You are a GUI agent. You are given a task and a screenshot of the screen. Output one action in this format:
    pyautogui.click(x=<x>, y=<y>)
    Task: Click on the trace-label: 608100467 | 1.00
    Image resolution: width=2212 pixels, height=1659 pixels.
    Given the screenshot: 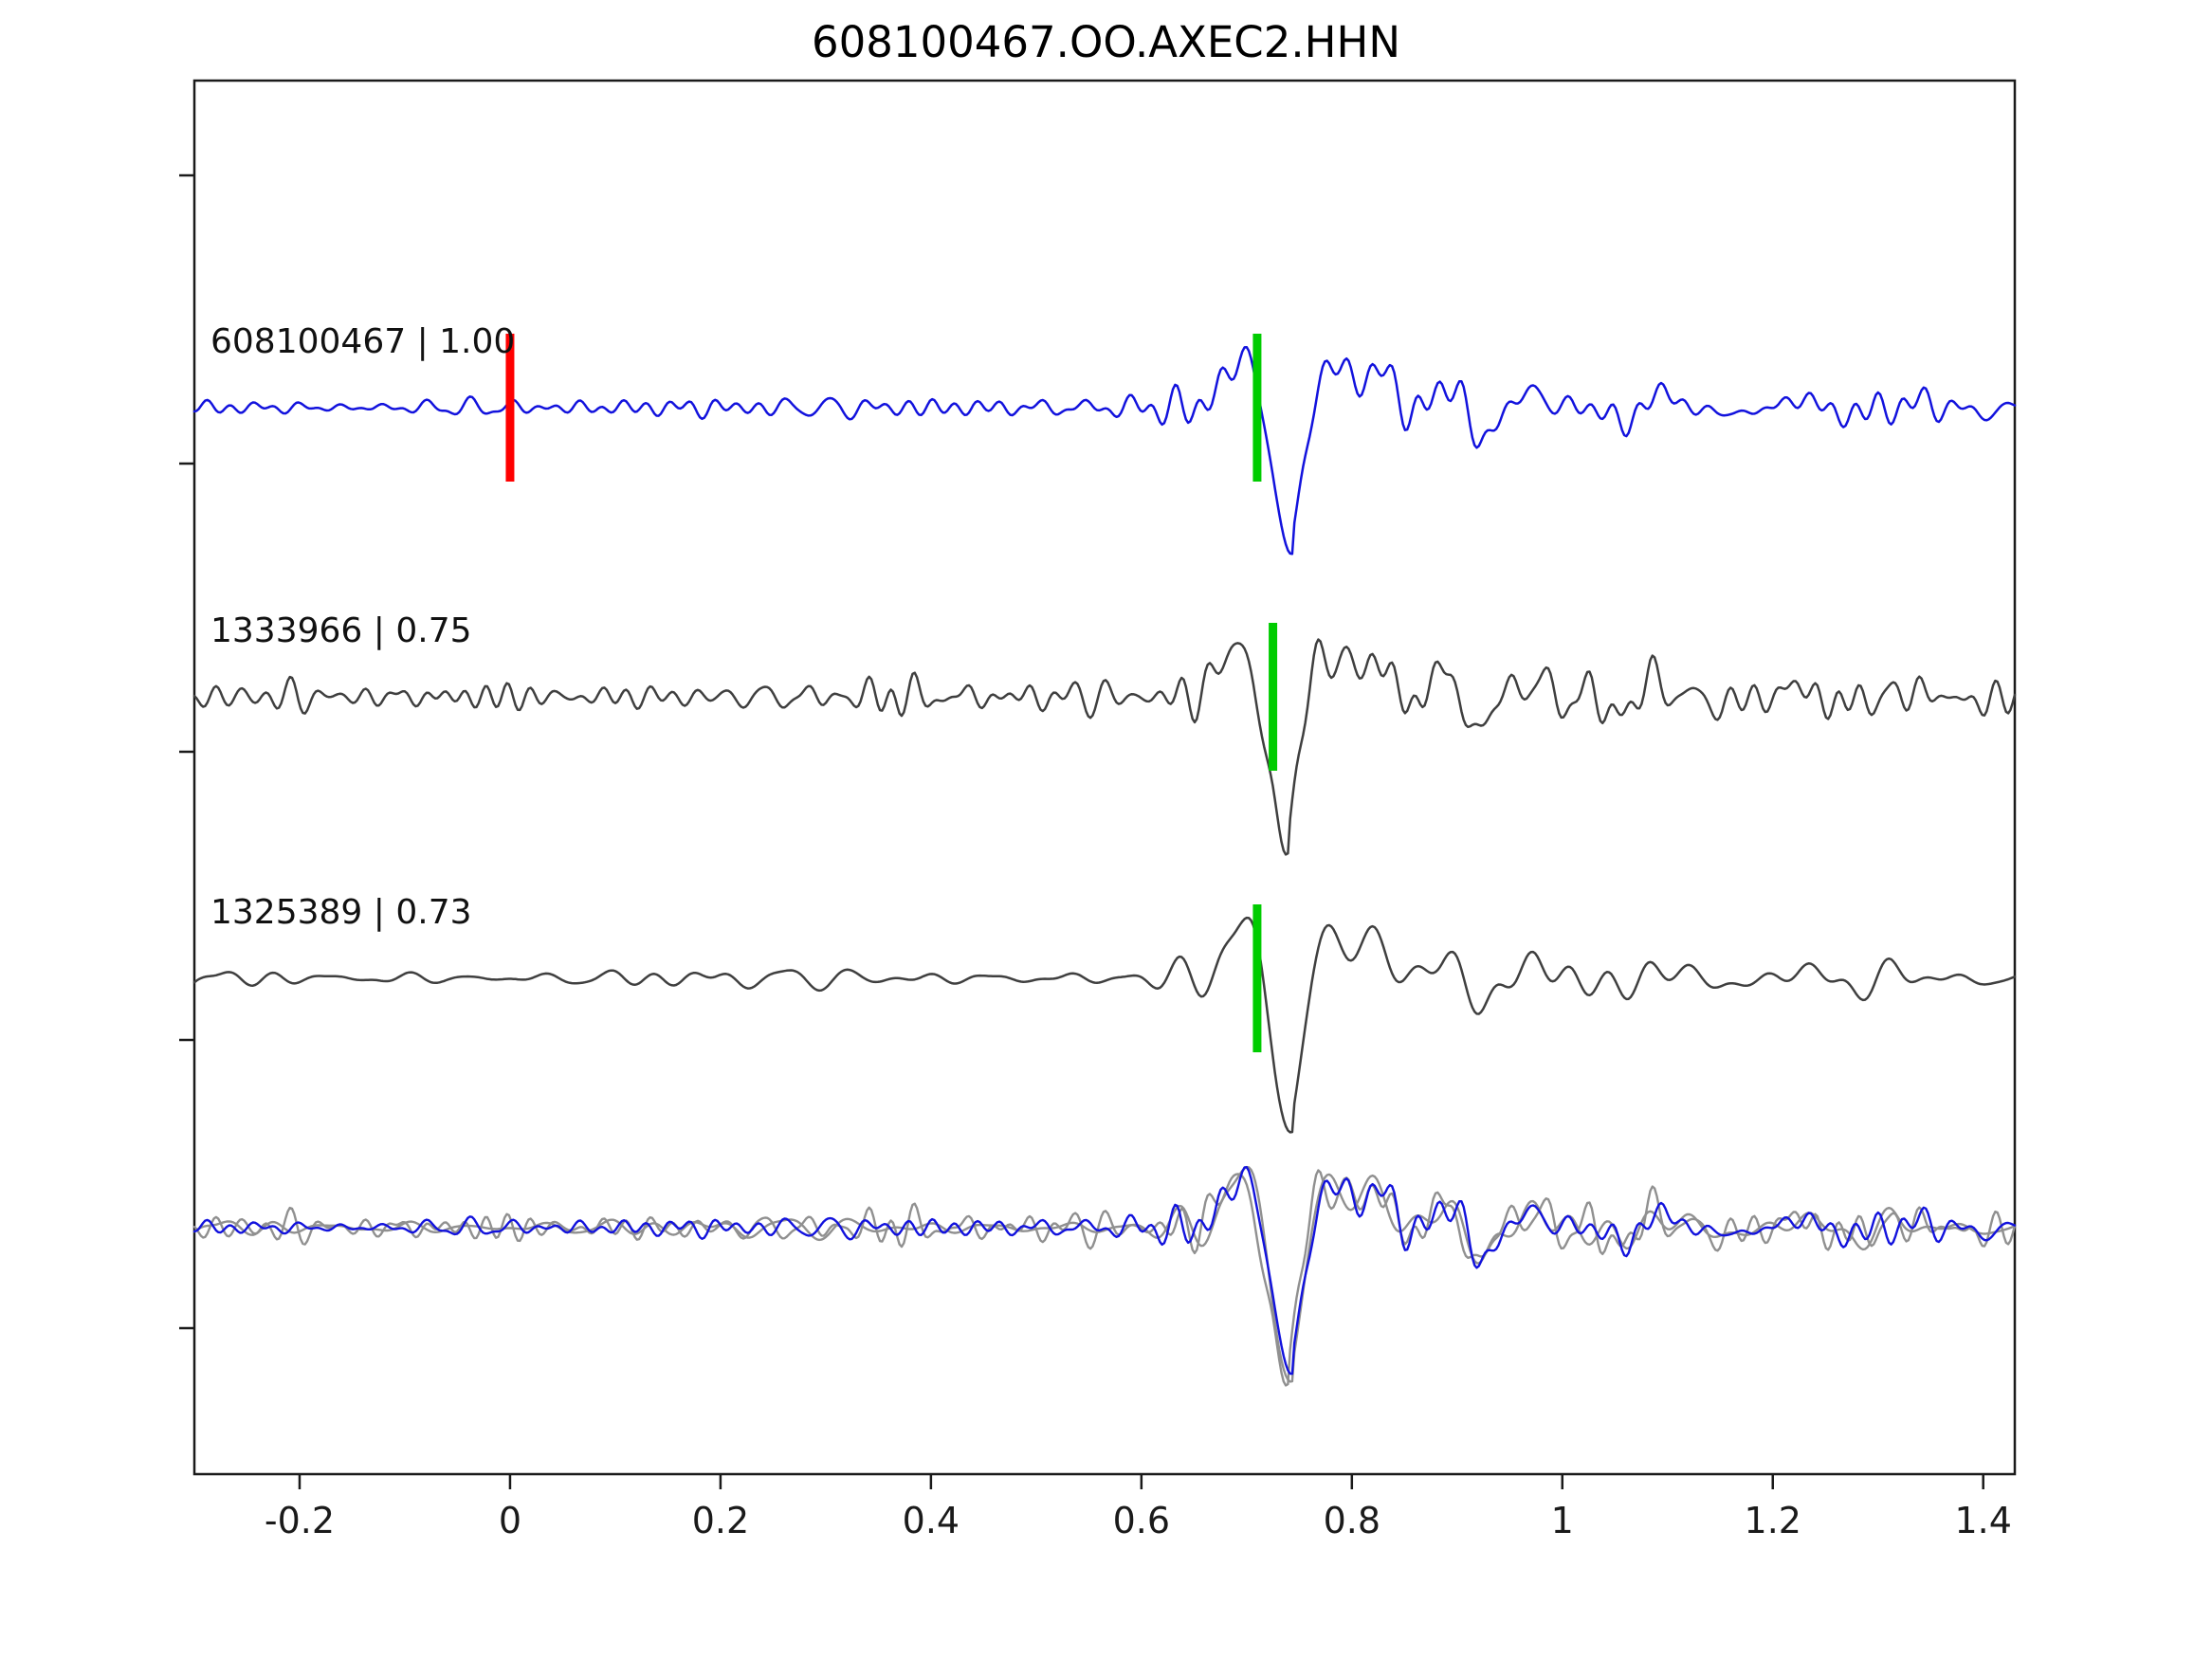 What is the action you would take?
    pyautogui.click(x=362, y=341)
    